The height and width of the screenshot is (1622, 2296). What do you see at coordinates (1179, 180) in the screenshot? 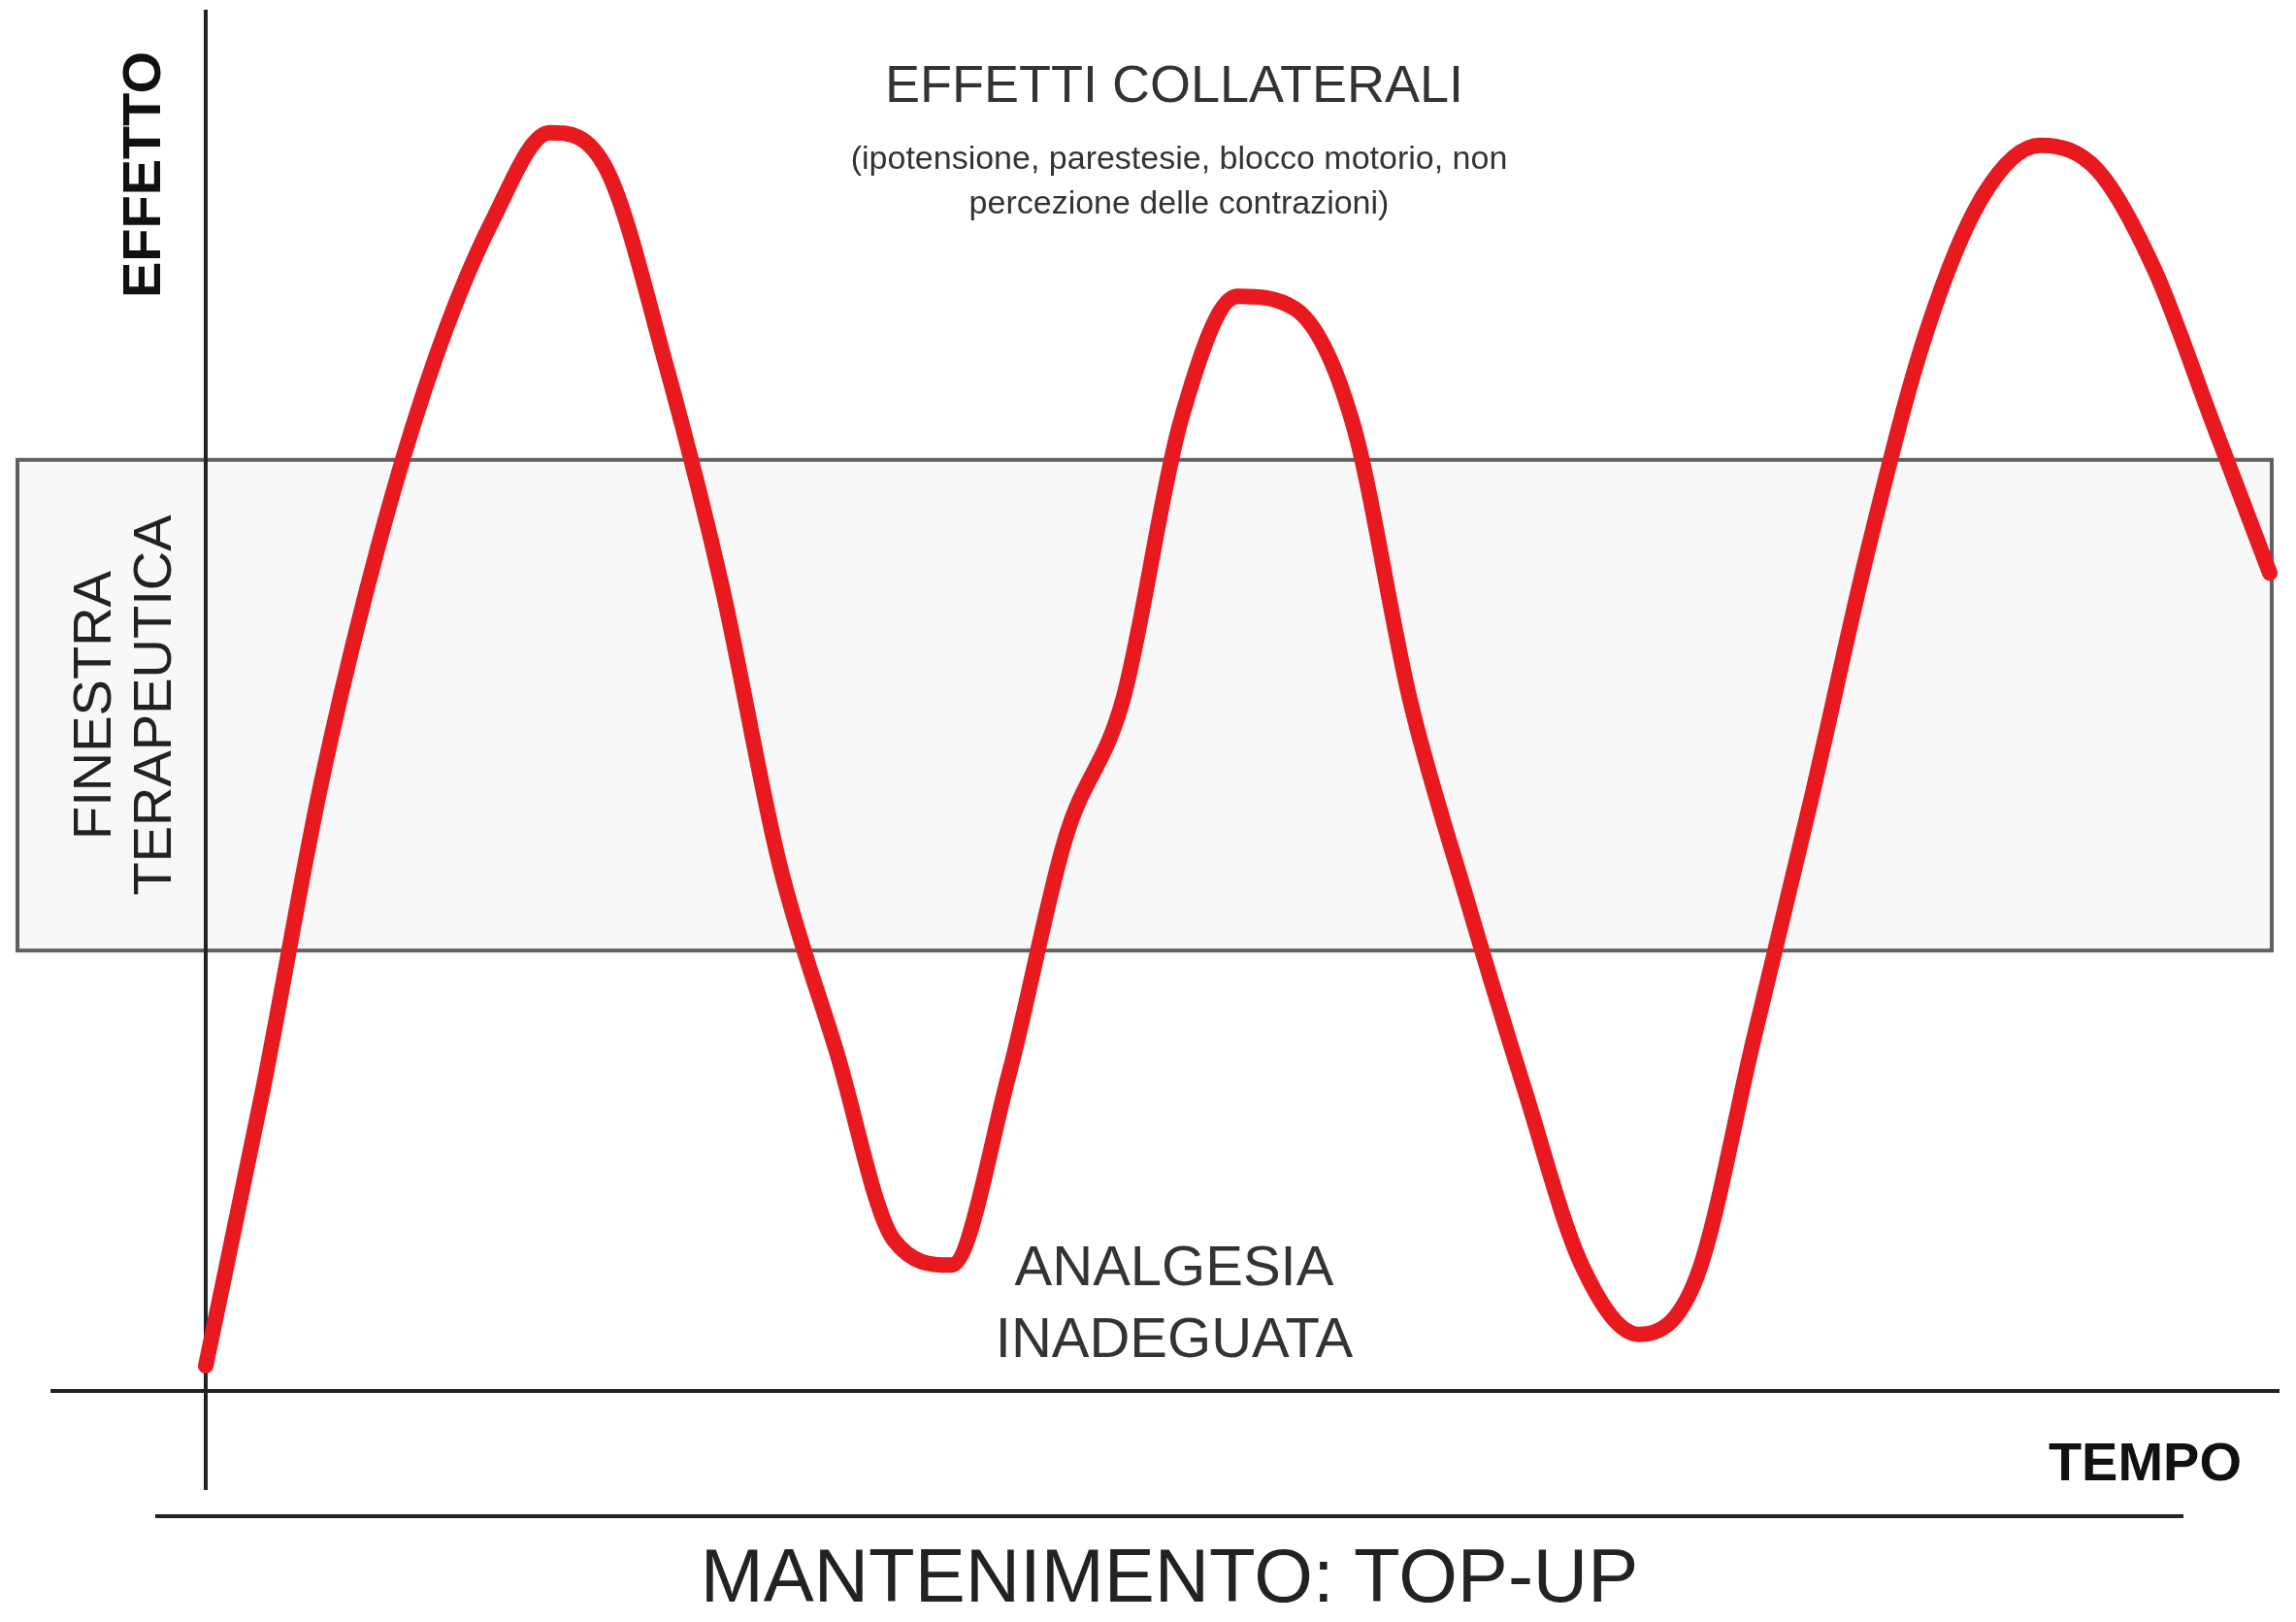
I see `annotation: (ipotensione, parestesie, blocco motorio, non percezione delle contrazioni)` at bounding box center [1179, 180].